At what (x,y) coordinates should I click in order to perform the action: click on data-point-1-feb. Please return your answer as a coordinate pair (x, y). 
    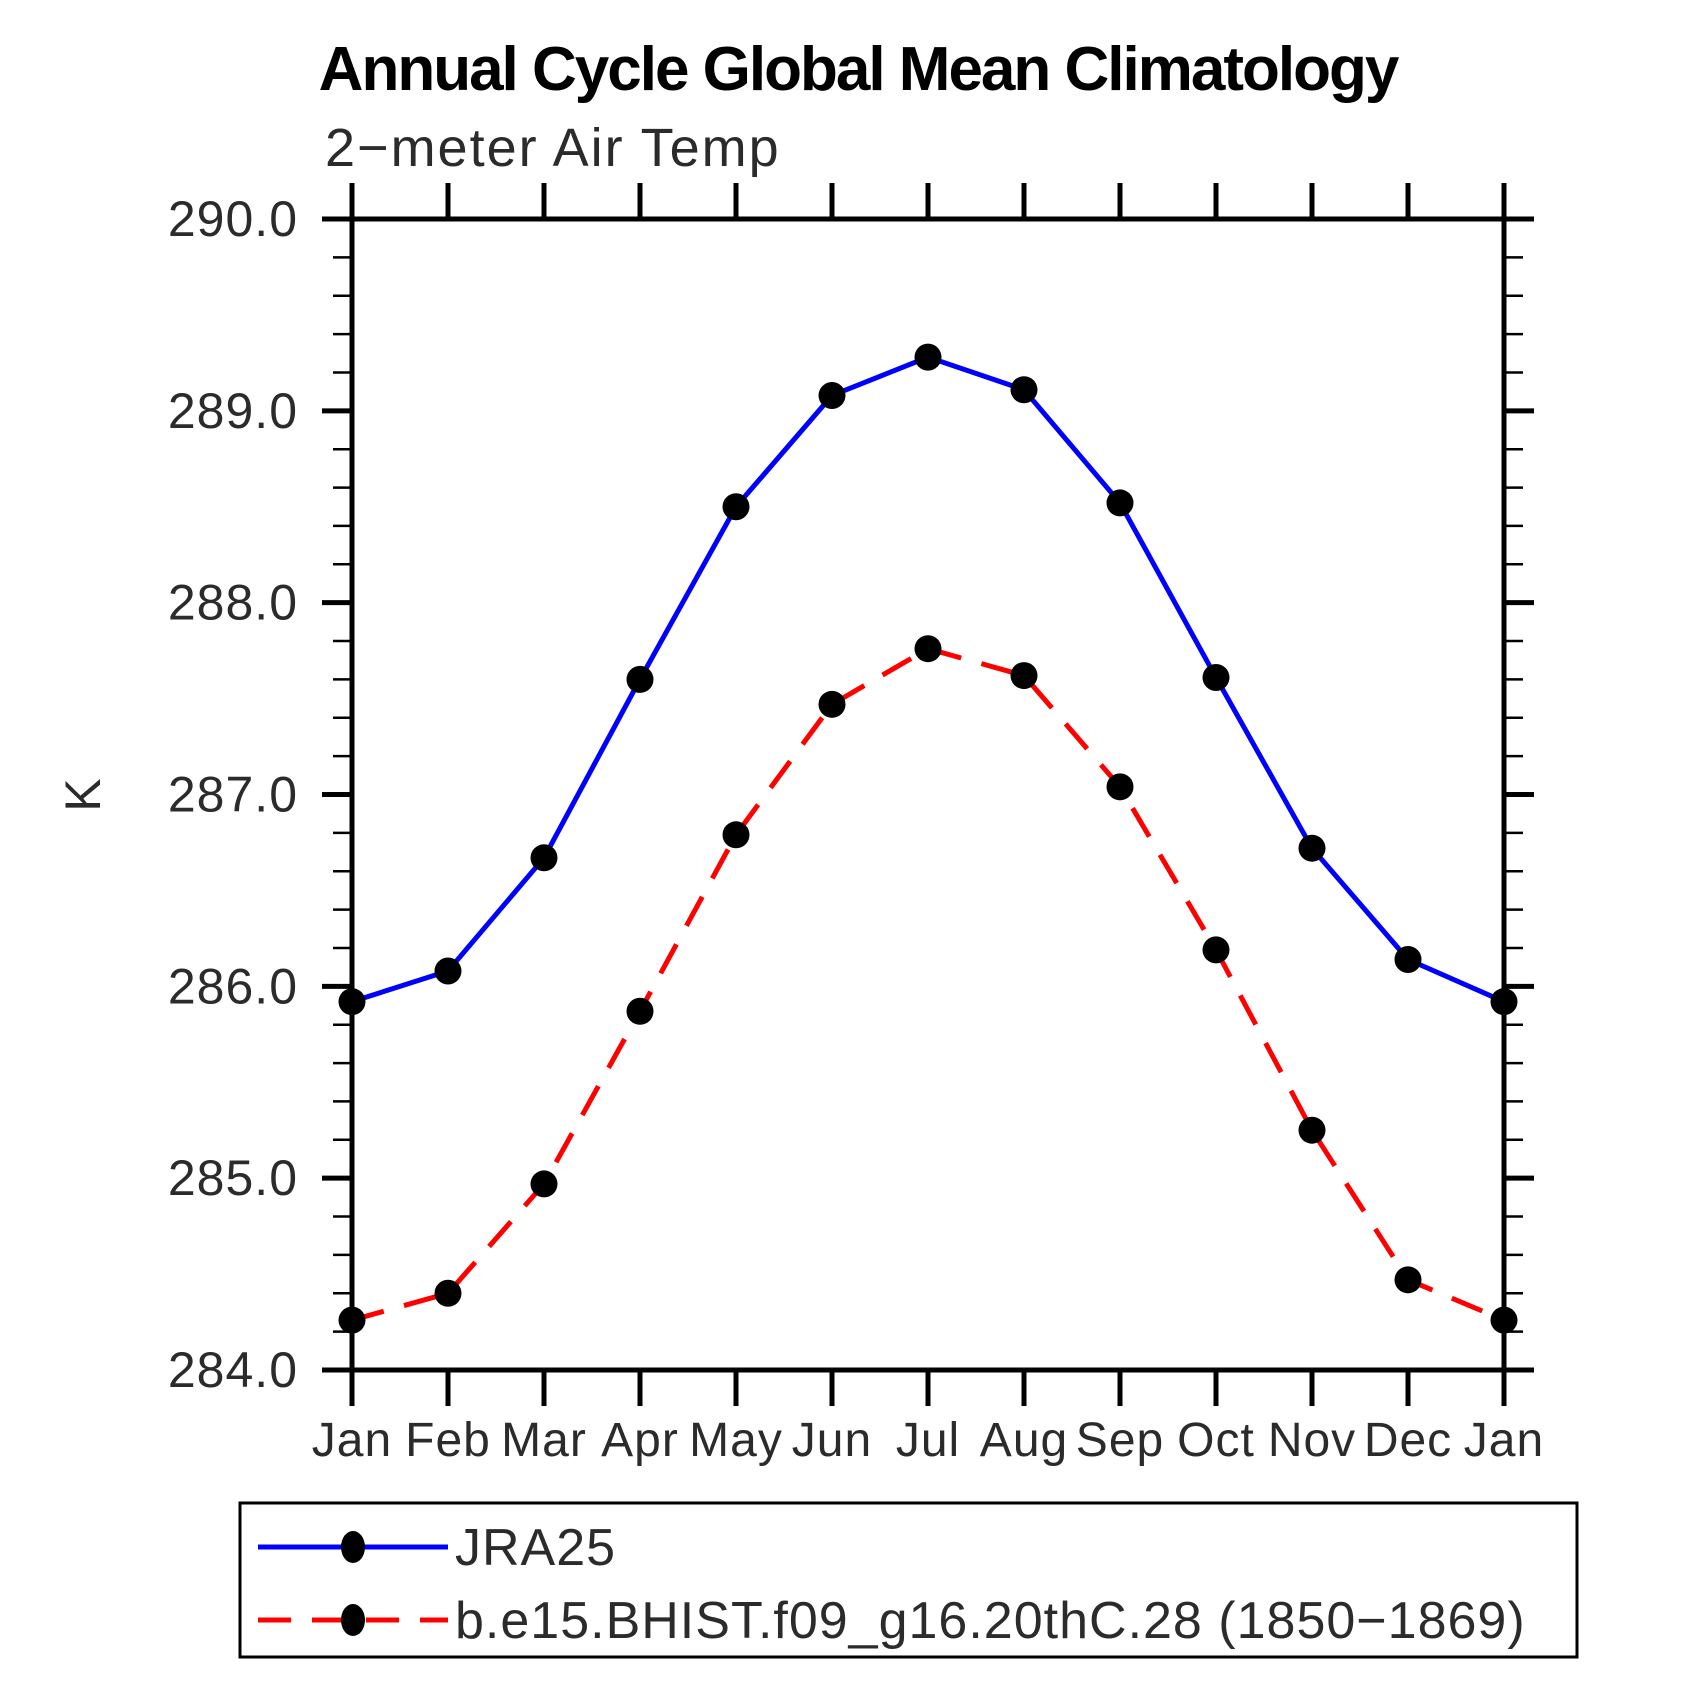
    Looking at the image, I should click on (448, 1293).